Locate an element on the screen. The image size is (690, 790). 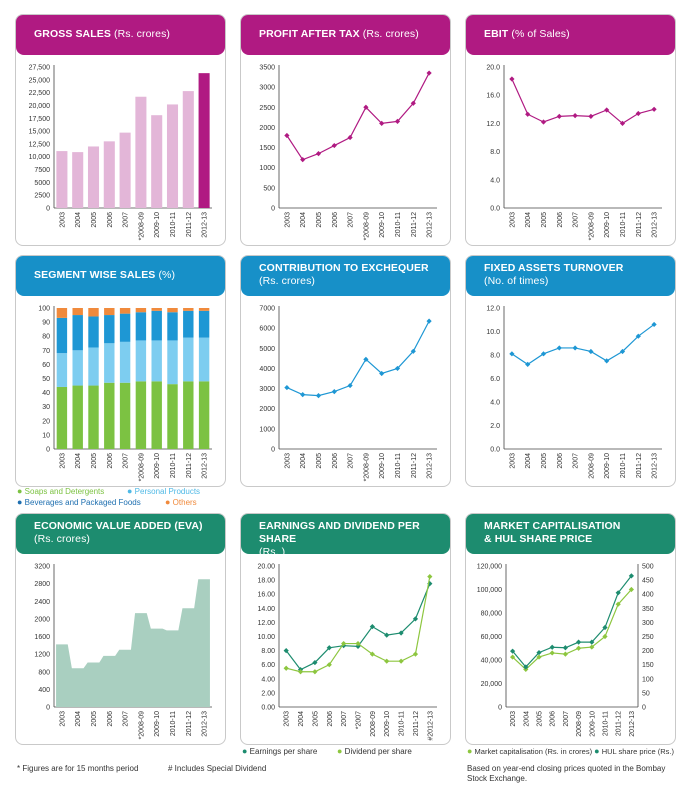
panel-title: CONTRIBUTION TO EXCHEQUER is located at coordinates (344, 268).